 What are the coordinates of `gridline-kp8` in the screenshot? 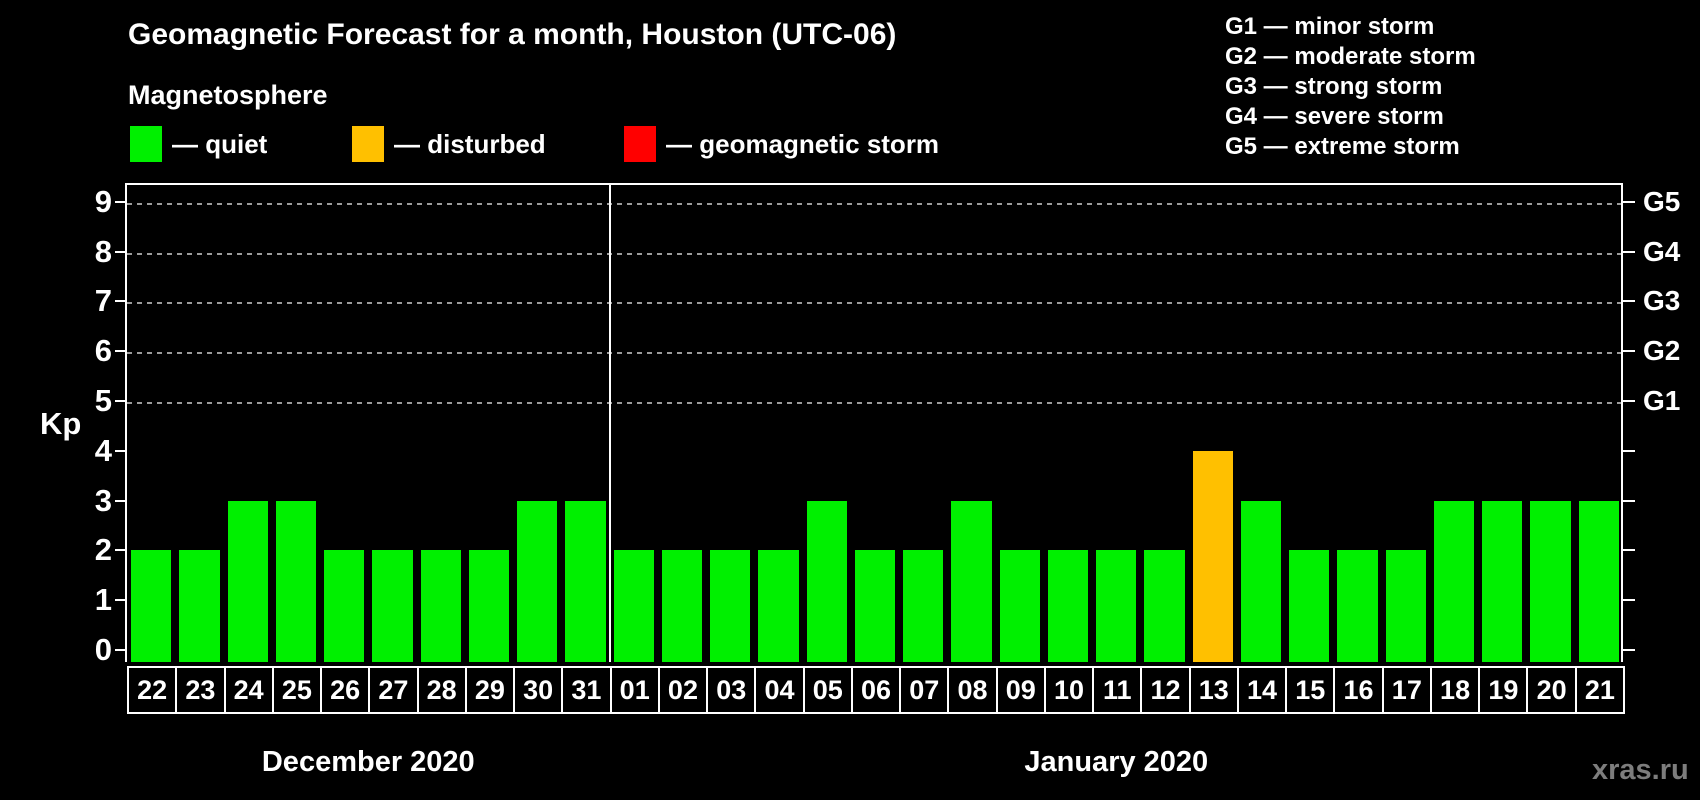 It's located at (874, 253).